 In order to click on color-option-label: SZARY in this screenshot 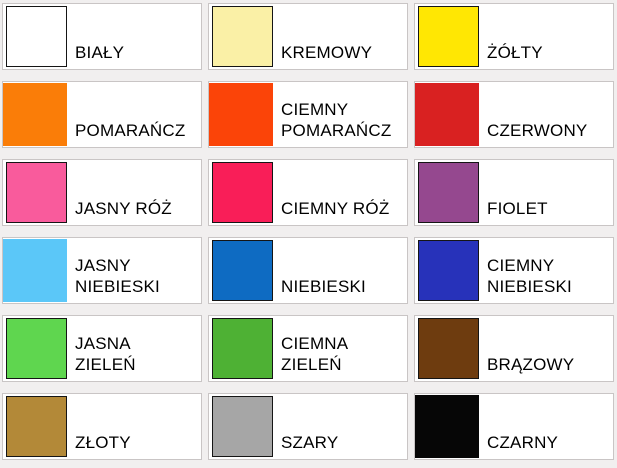, I will do `click(310, 443)`.